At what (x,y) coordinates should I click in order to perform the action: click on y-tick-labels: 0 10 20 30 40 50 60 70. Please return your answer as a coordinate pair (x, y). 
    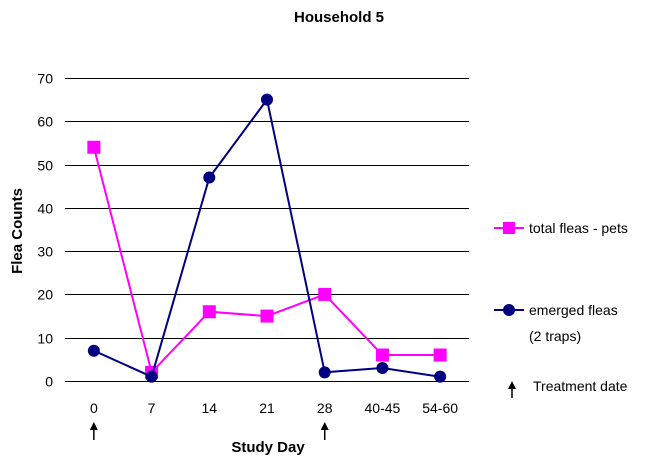
    Looking at the image, I should click on (45, 230).